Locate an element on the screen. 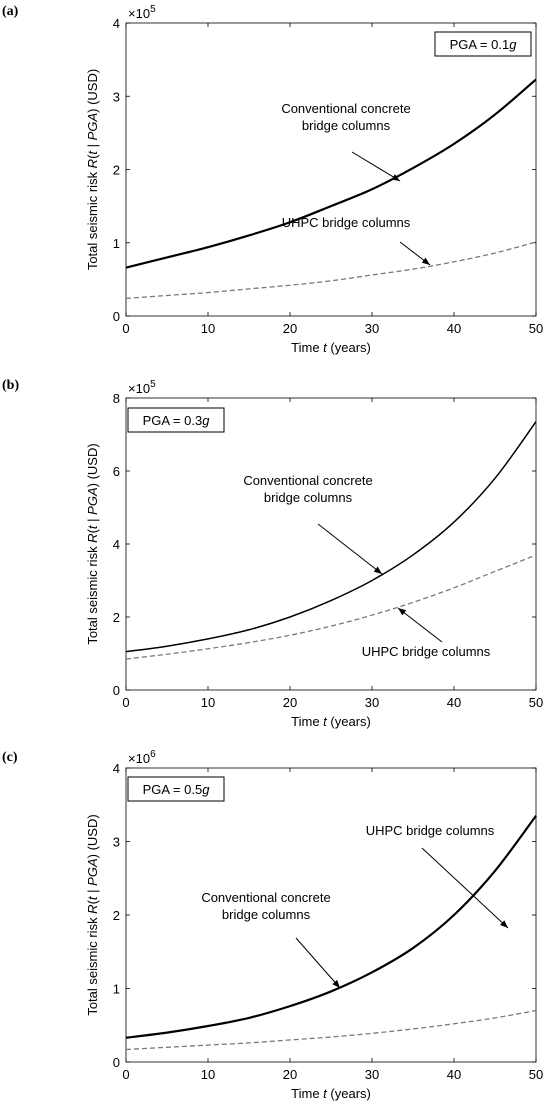  pga-legend-text: PGA = 0.3g is located at coordinates (177, 420).